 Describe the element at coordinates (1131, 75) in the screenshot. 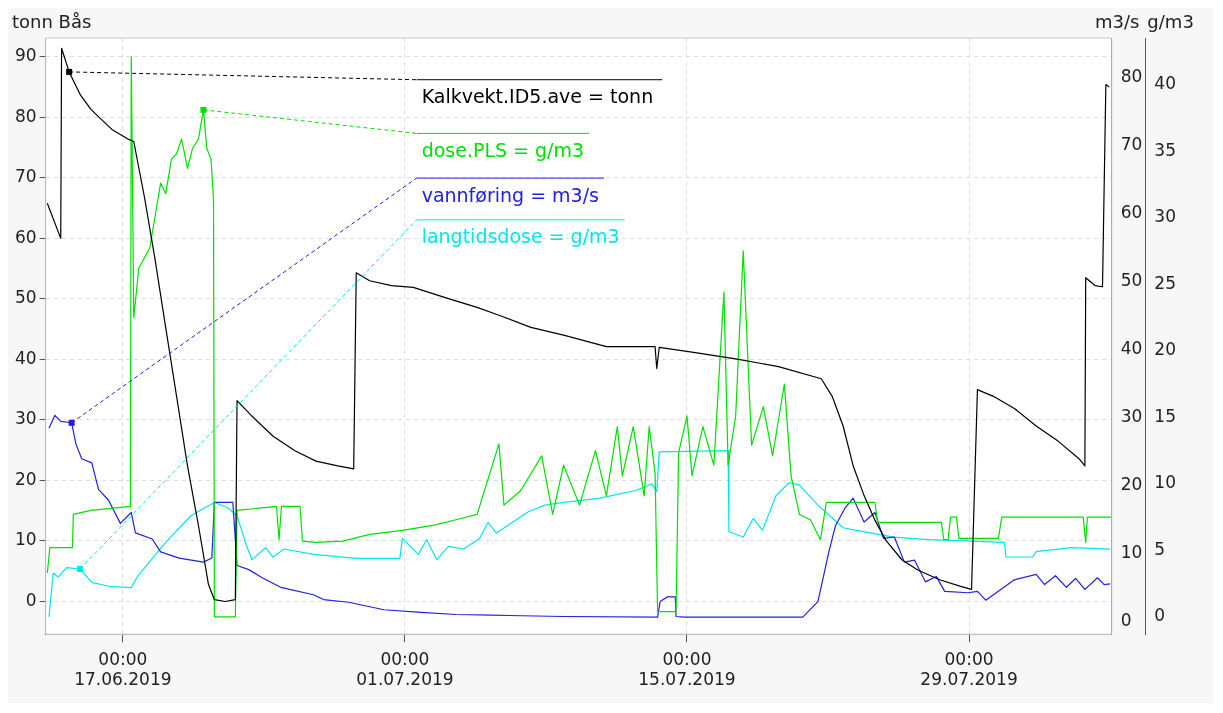

I see `y2-tick-label: 80` at that location.